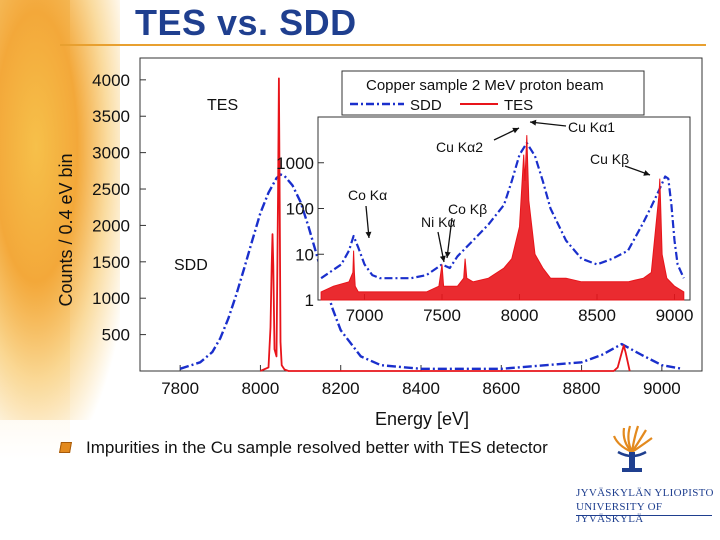  Describe the element at coordinates (422, 419) in the screenshot. I see `x-axis-label: Energy [eV]` at that location.